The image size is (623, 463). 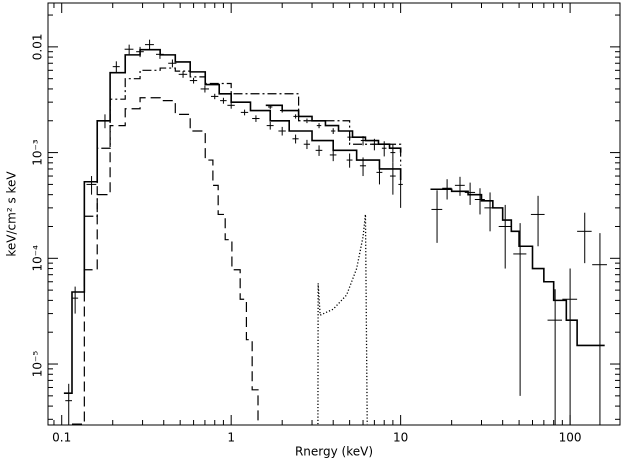 What do you see at coordinates (38, 47) in the screenshot?
I see `y-tick-label: 0.01` at bounding box center [38, 47].